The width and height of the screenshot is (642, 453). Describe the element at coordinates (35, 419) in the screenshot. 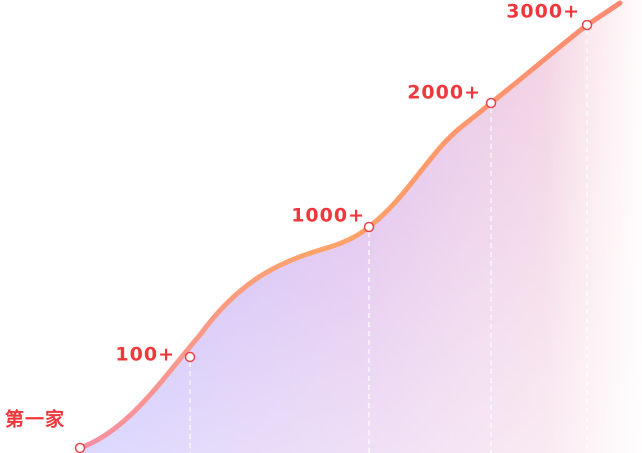

I see `milestone-label: 第一家` at that location.